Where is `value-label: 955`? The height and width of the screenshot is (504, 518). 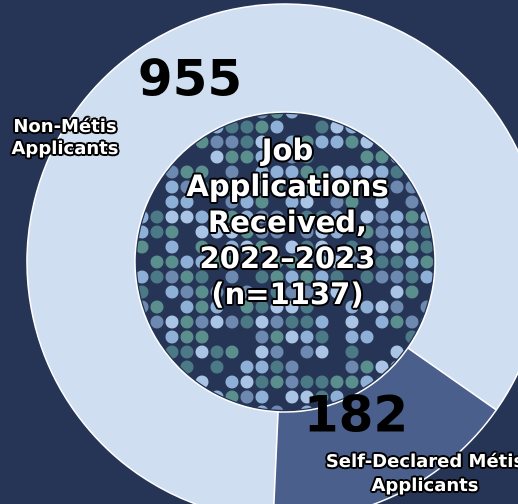
value-label: 955 is located at coordinates (190, 79).